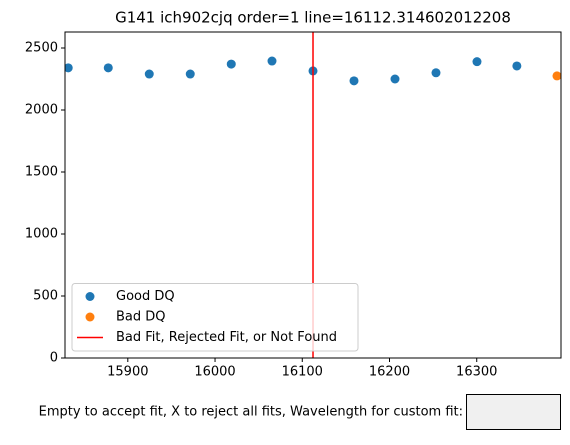  Describe the element at coordinates (513, 412) in the screenshot. I see `wavelength-input` at that location.